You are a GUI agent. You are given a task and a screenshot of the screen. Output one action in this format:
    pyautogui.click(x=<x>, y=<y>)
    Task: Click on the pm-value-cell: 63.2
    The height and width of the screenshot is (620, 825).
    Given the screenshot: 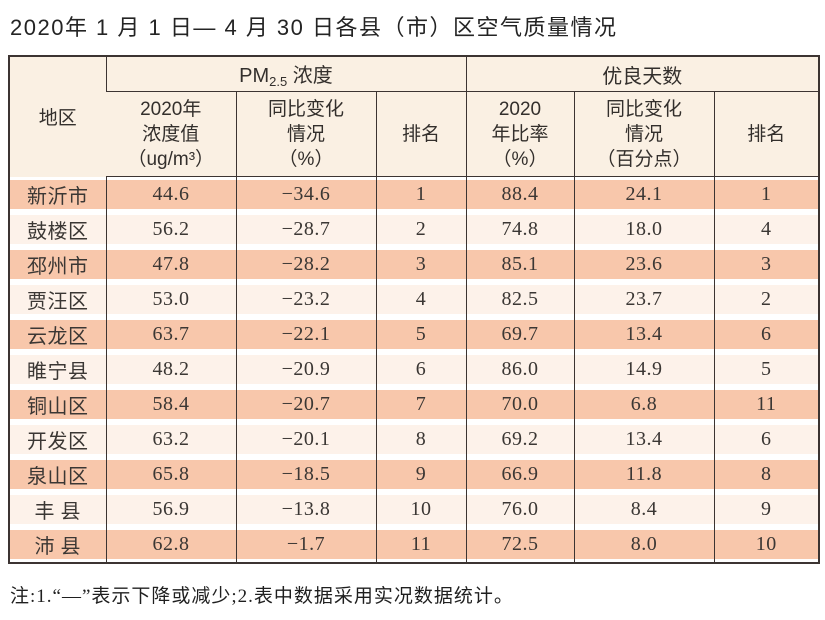 What is the action you would take?
    pyautogui.click(x=170, y=439)
    